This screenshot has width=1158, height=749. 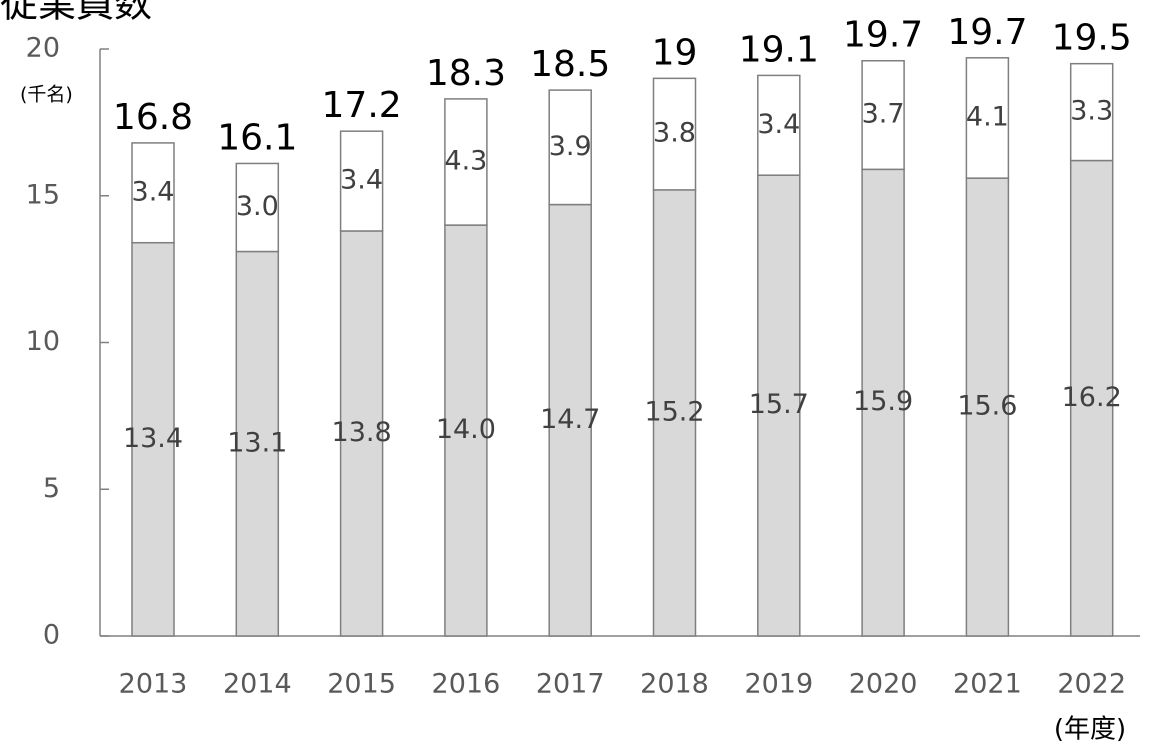 I want to click on y-tick-label: 5, so click(x=51, y=488).